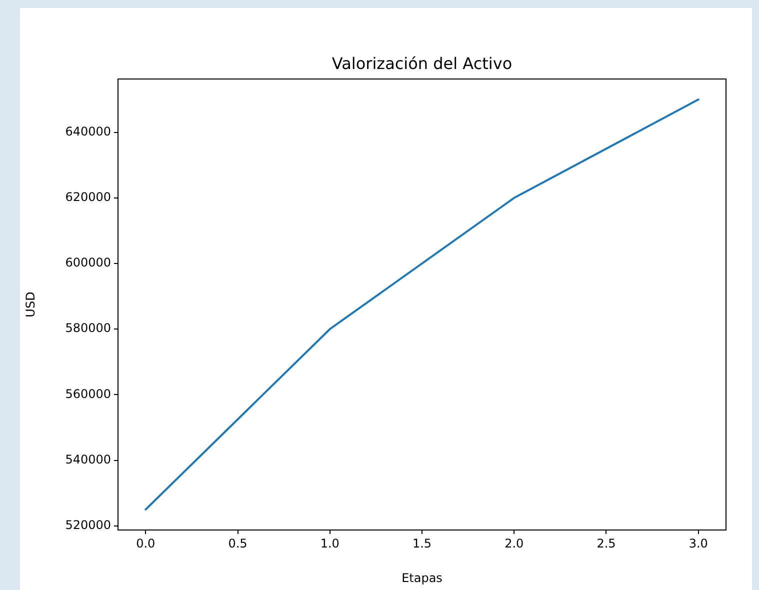 The image size is (759, 590). I want to click on y-tick-label: 560000, so click(88, 393).